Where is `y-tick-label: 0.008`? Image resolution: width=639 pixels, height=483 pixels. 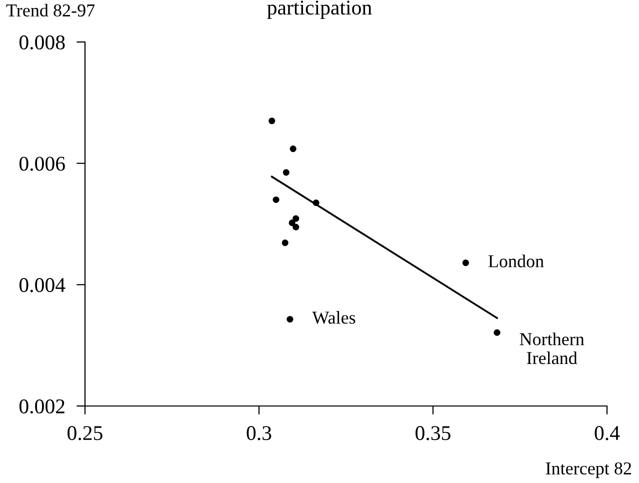
y-tick-label: 0.008 is located at coordinates (42, 42).